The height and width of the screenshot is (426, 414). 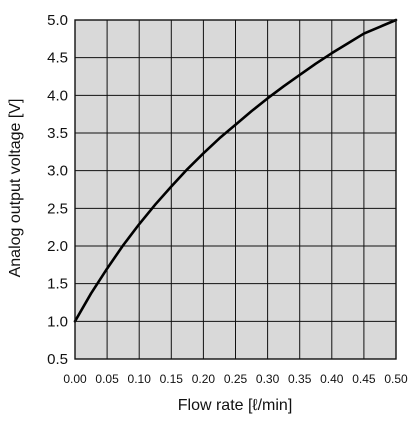 What do you see at coordinates (140, 379) in the screenshot?
I see `x-tick-label: 0.10` at bounding box center [140, 379].